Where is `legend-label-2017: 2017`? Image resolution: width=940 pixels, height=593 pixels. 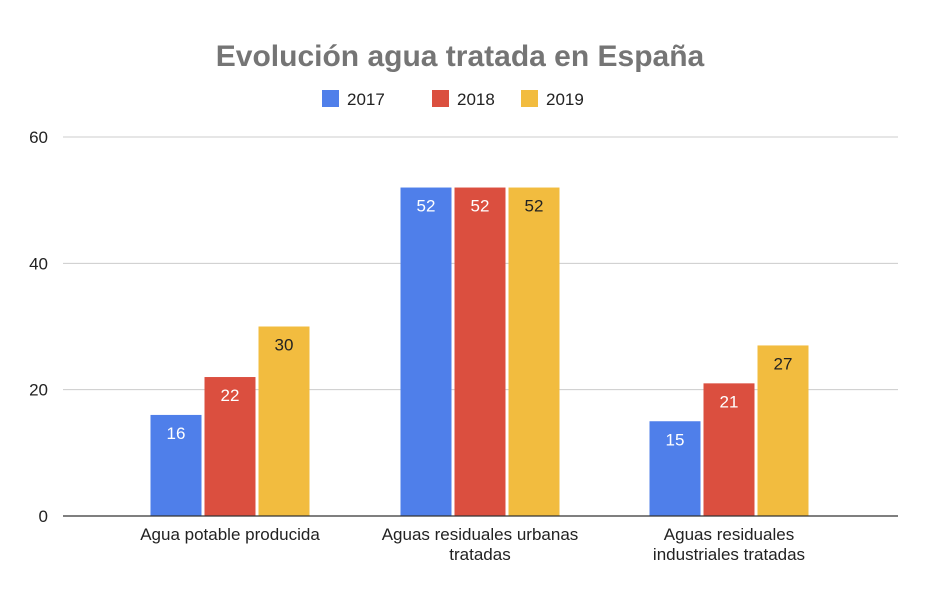
legend-label-2017: 2017 is located at coordinates (366, 99).